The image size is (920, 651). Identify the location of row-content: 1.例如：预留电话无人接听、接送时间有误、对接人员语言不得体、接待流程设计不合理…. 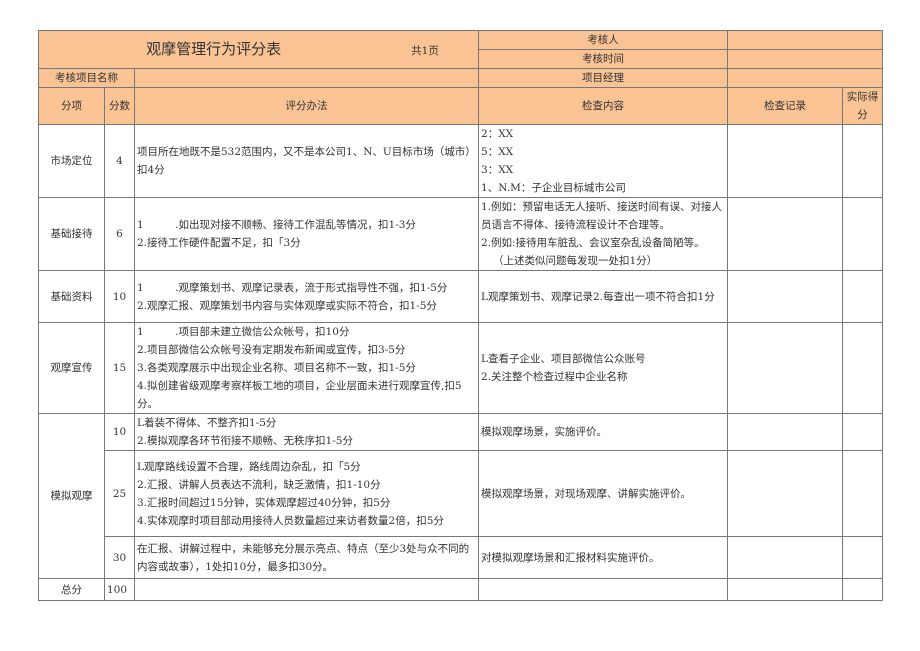
(603, 234).